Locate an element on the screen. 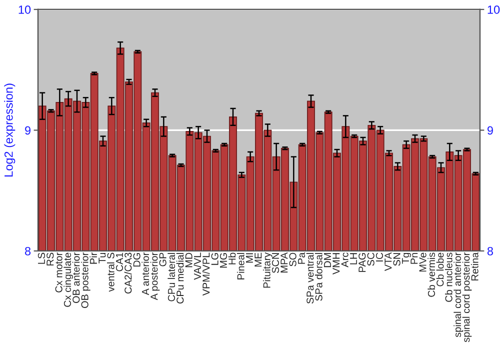  x-tick-label: SN is located at coordinates (396, 259).